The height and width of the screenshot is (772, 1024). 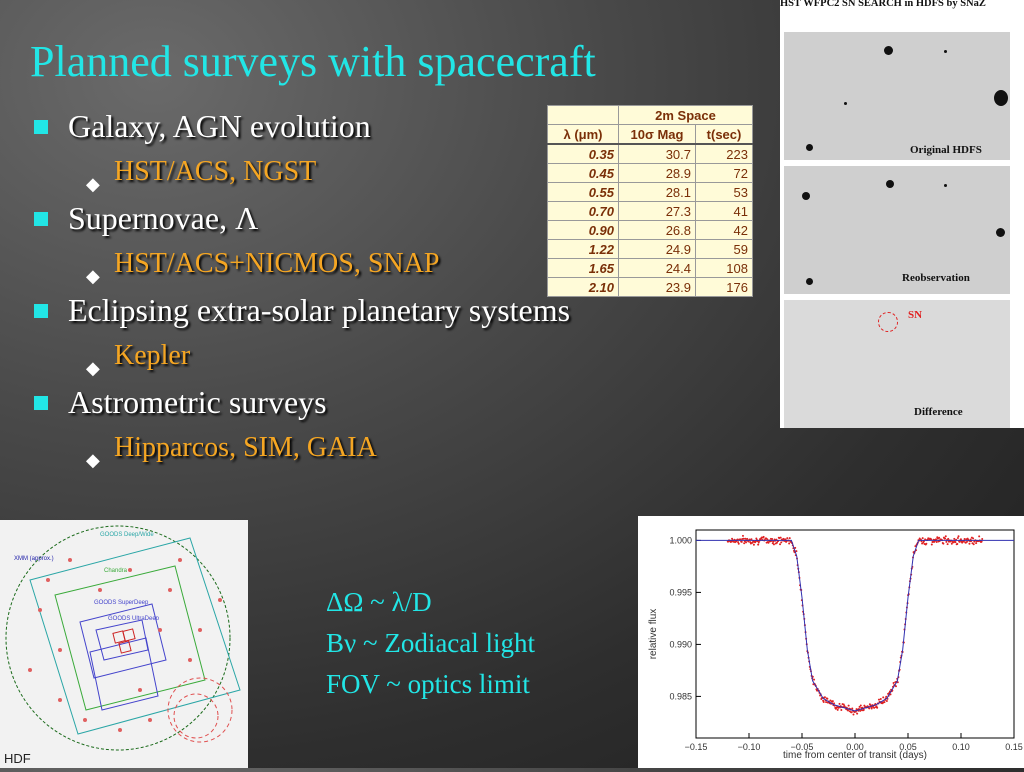 I want to click on table-header-row: λ (μm) 10σ Mag t(sec), so click(x=650, y=134).